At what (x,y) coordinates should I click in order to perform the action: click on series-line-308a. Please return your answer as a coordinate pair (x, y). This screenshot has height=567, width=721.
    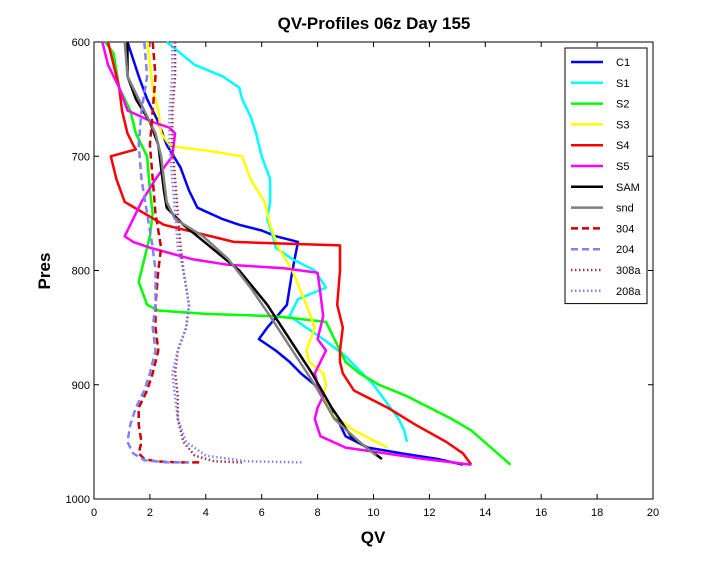
    Looking at the image, I should click on (207, 253).